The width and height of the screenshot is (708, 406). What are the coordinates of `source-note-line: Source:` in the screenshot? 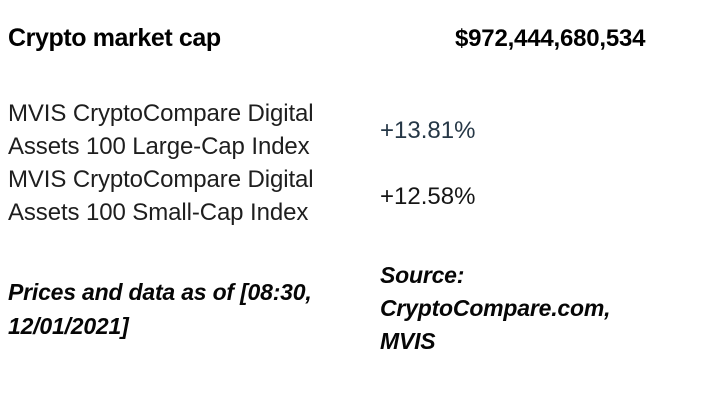 It's located at (422, 275).